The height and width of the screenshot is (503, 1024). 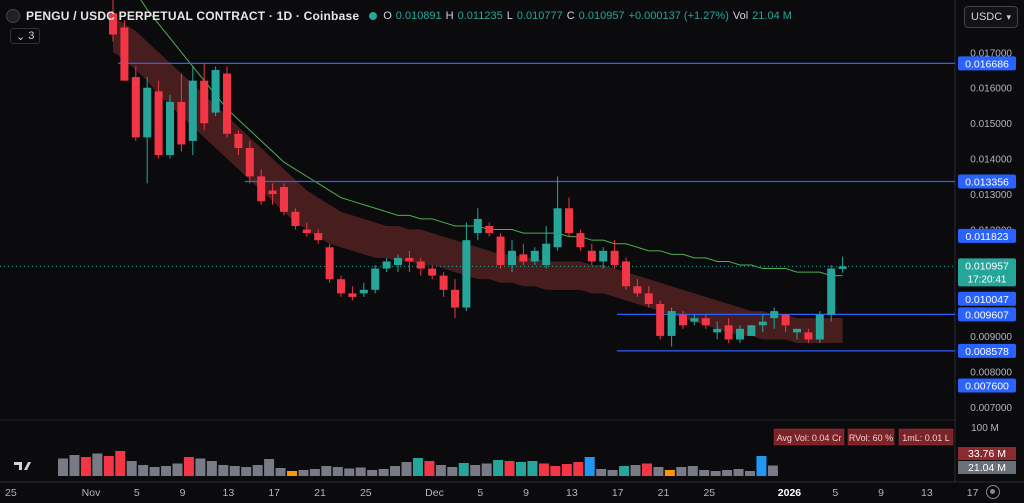 I want to click on gear-icon, so click(x=993, y=492).